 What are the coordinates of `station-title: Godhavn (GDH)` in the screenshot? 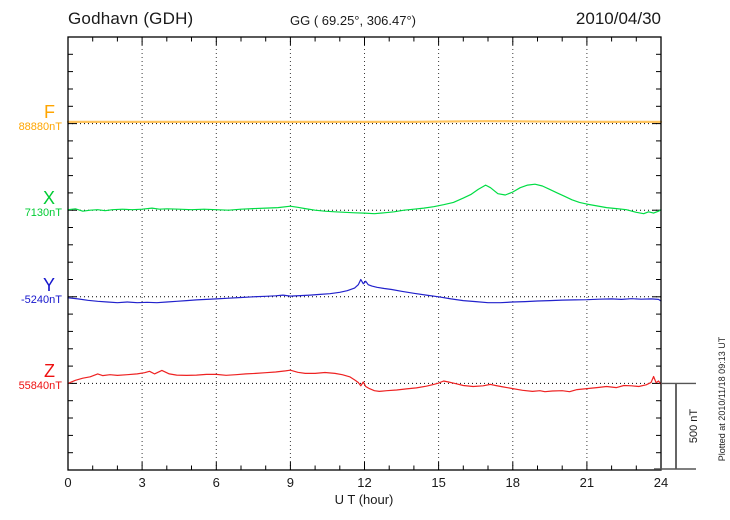 It's located at (131, 18).